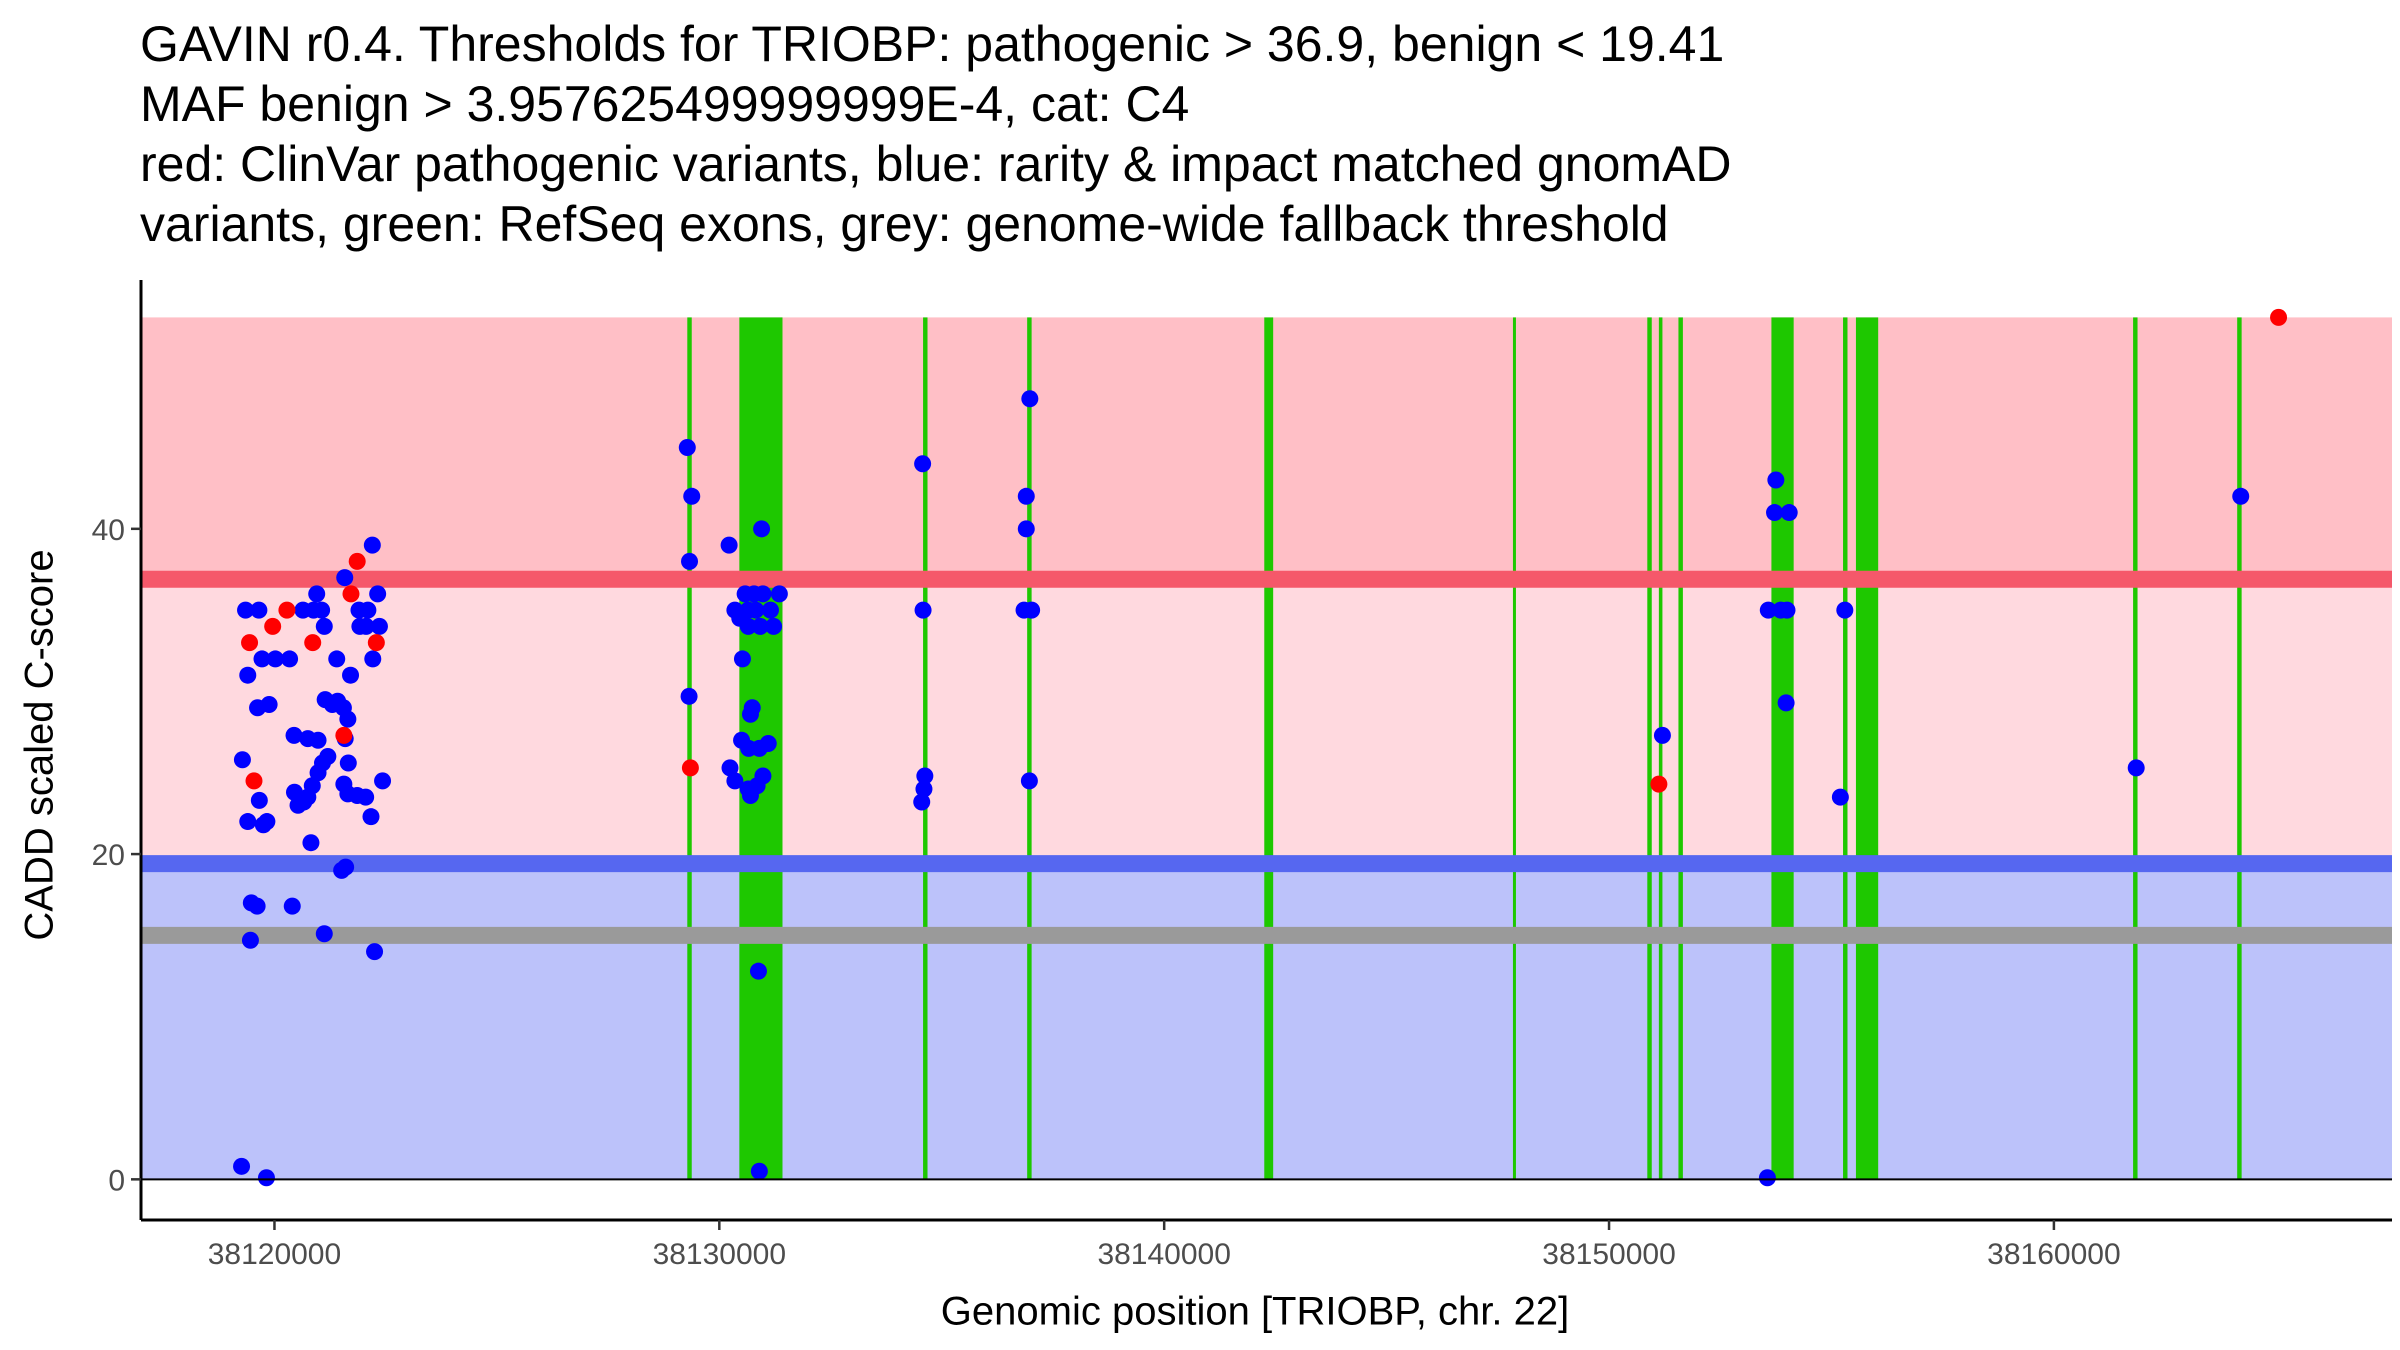  I want to click on x-axis-label: Genomic position [TRIOBP, chr. 22], so click(1255, 1311).